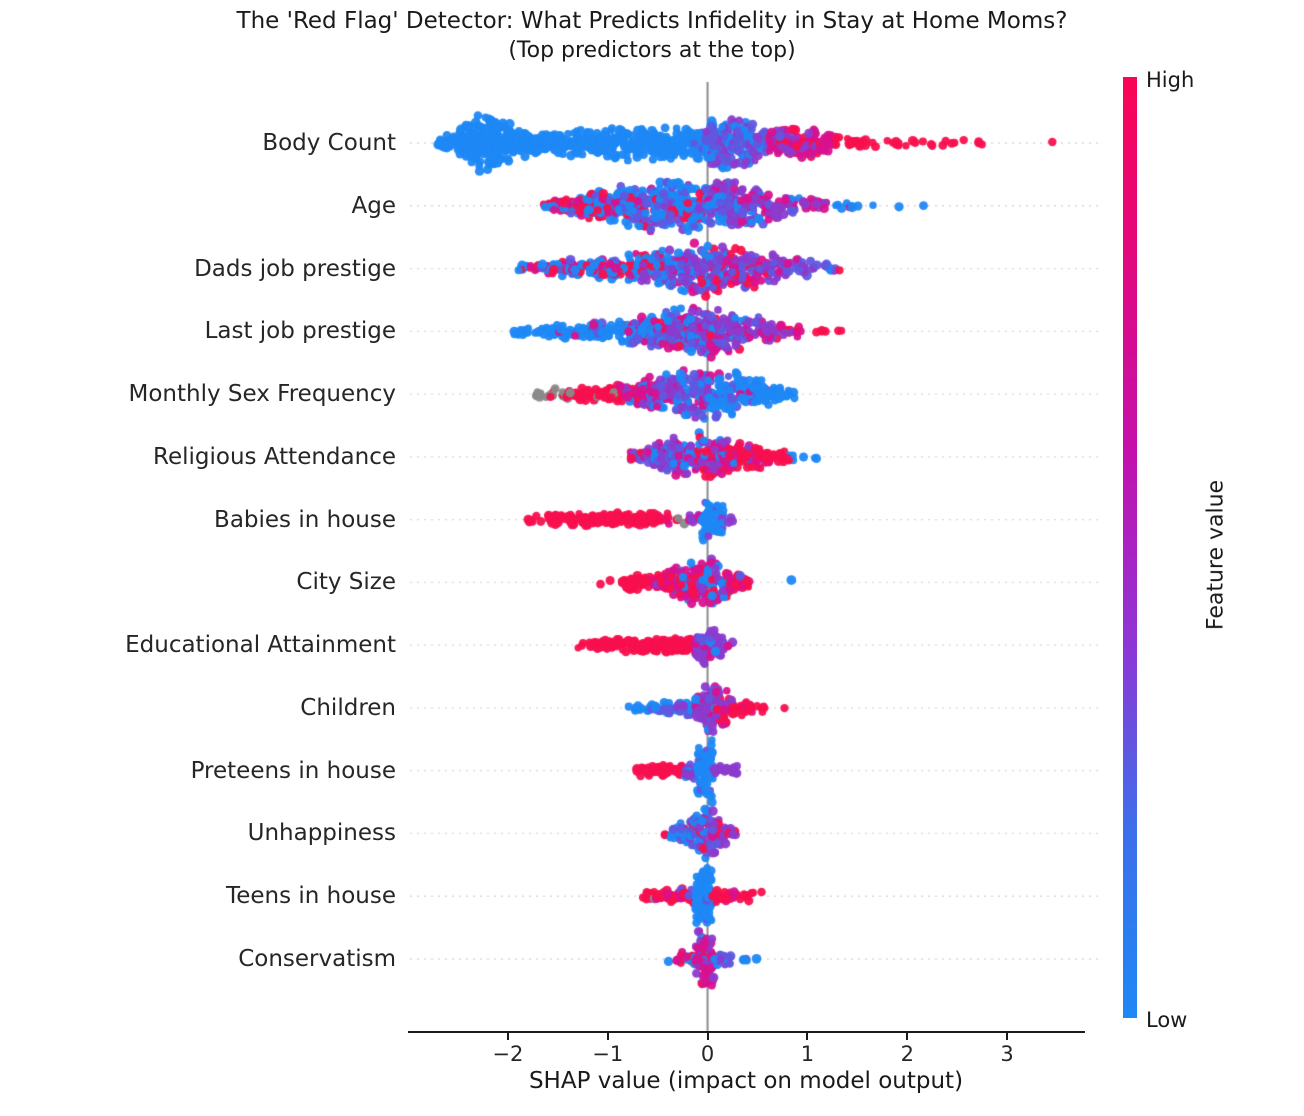  I want to click on y-axis-label: Age, so click(373, 205).